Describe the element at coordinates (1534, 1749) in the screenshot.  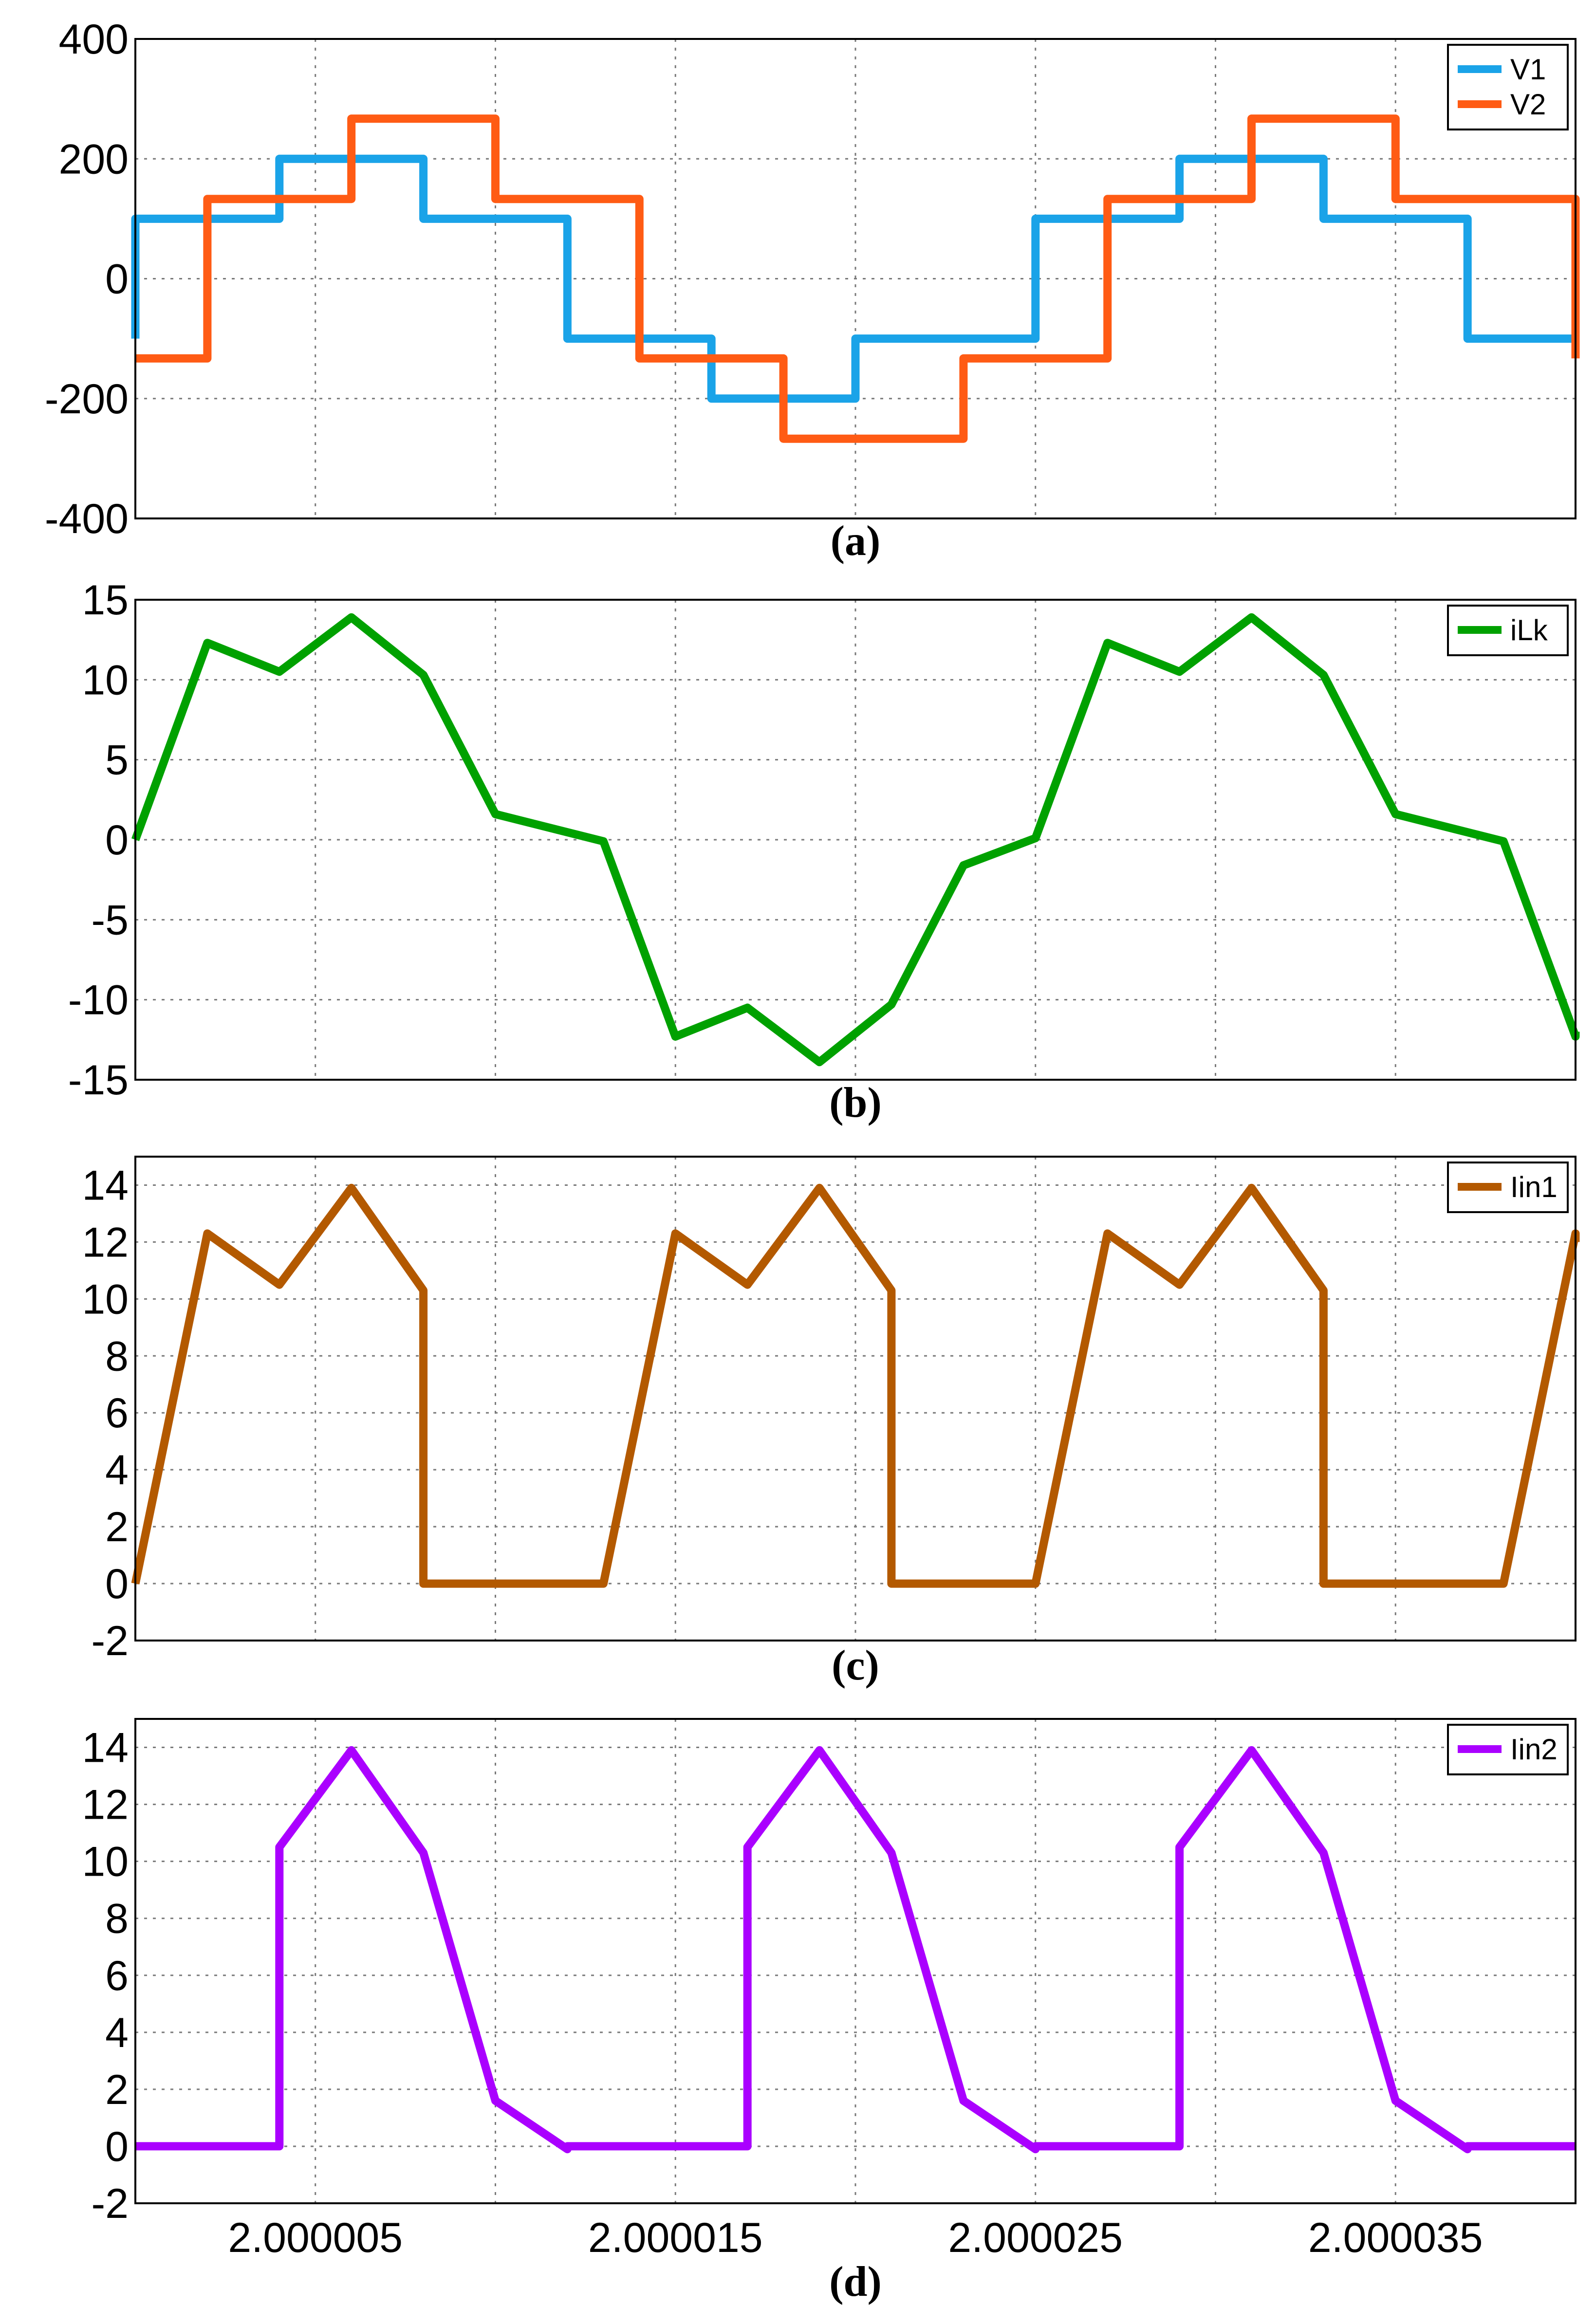
I see `legend-label-Iin2: Iin2` at that location.